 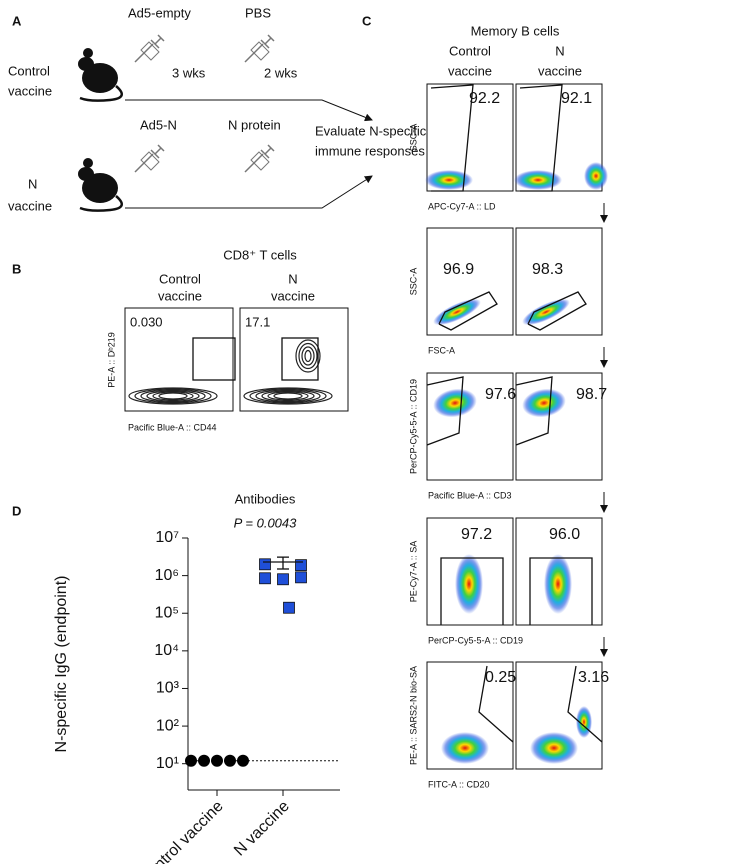 I want to click on y-tick-label: 10³, so click(x=168, y=688).